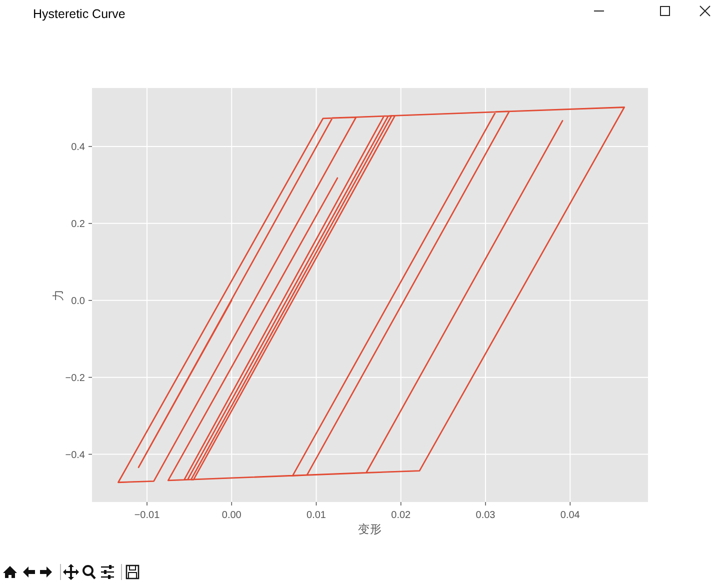  I want to click on y-tick-label: −0.4, so click(75, 455).